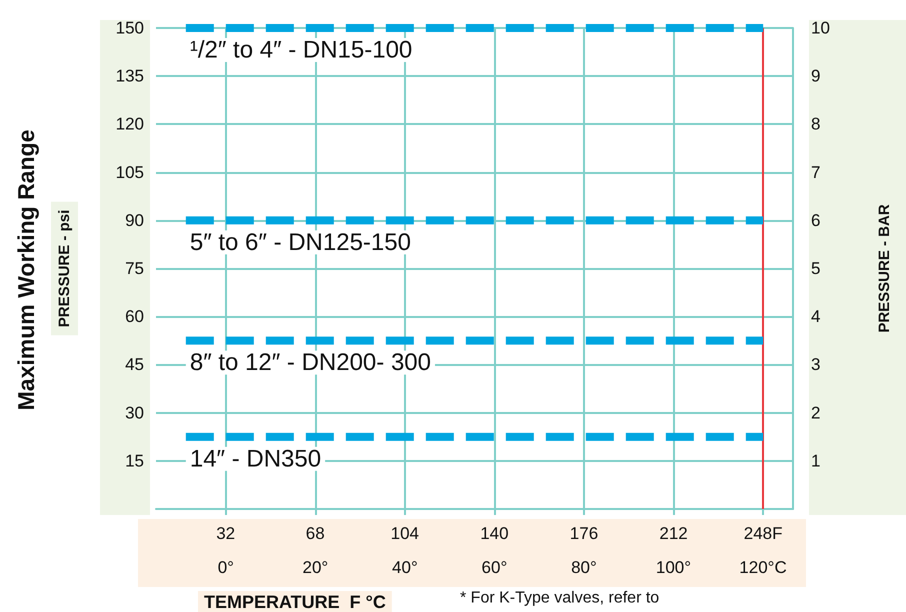  What do you see at coordinates (310, 362) in the screenshot?
I see `series-label: 8″ to 12″ - DN200- 300` at bounding box center [310, 362].